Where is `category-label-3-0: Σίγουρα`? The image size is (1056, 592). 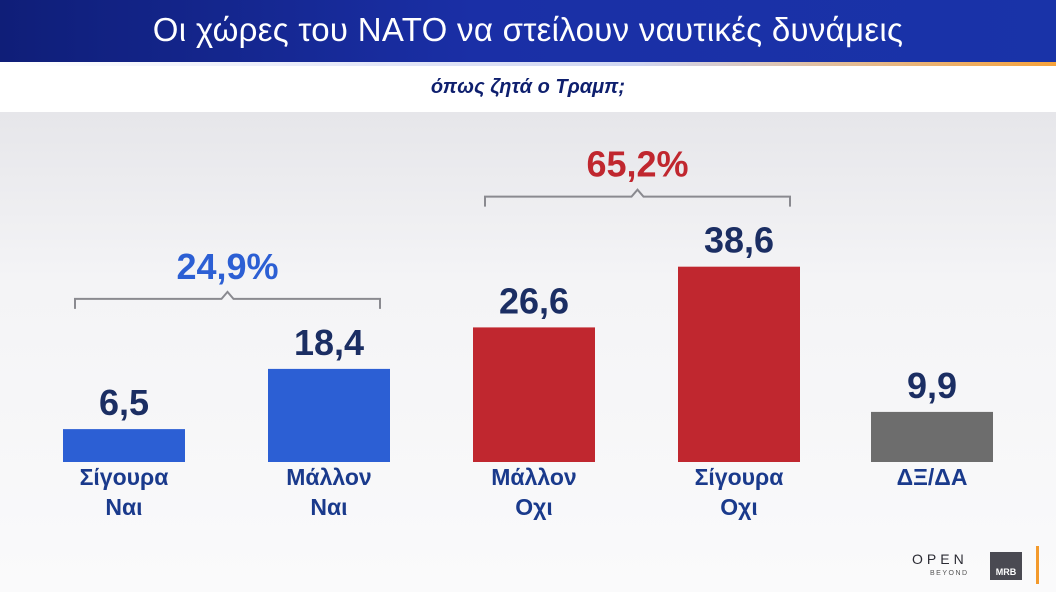
category-label-3-0: Σίγουρα is located at coordinates (739, 477).